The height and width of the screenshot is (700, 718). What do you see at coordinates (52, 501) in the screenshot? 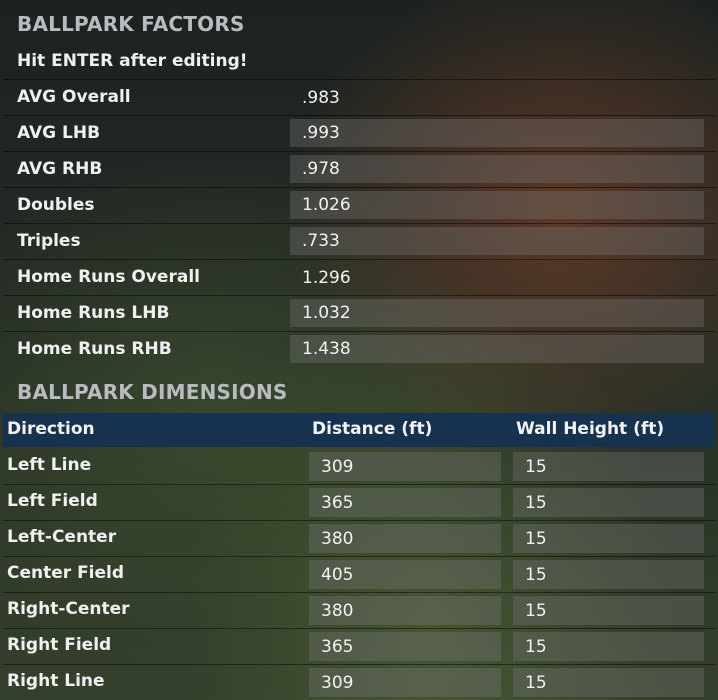
I see `direction-label: Left Field` at bounding box center [52, 501].